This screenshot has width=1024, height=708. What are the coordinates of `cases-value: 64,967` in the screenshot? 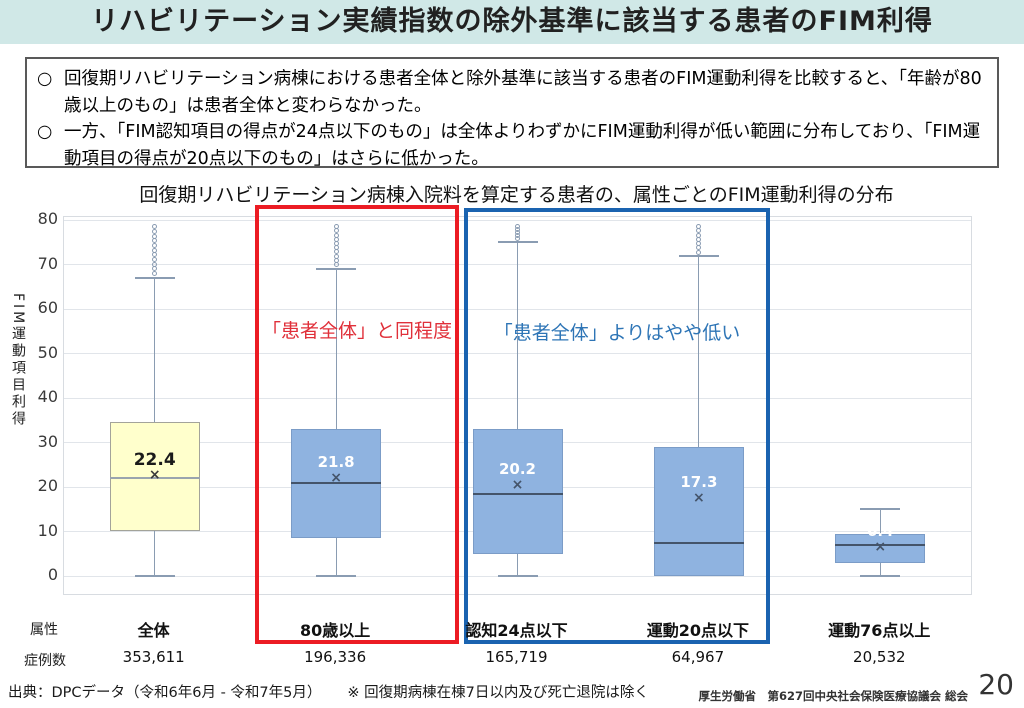 It's located at (698, 657).